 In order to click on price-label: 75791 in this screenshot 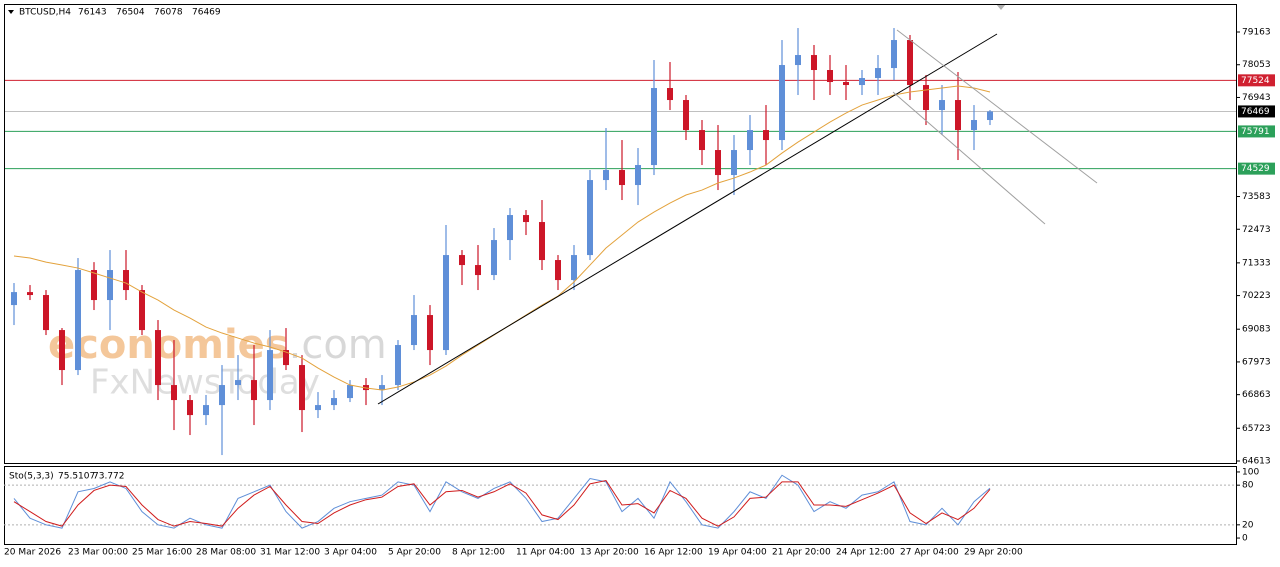, I will do `click(1255, 132)`.